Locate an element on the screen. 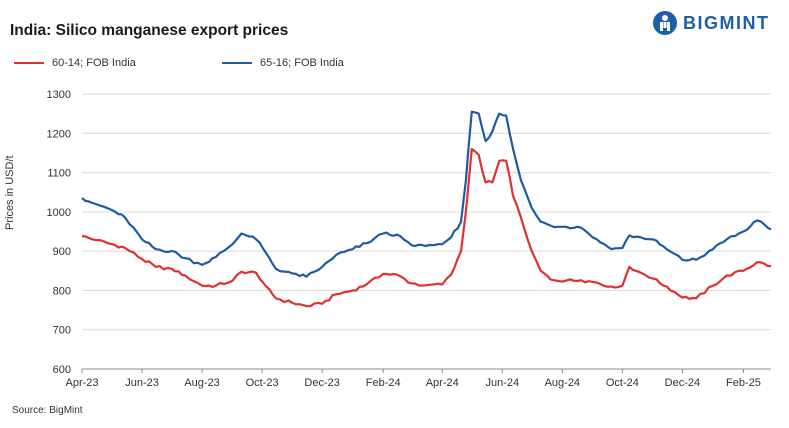 Image resolution: width=789 pixels, height=428 pixels. x-tick-label: Feb-25 is located at coordinates (743, 383).